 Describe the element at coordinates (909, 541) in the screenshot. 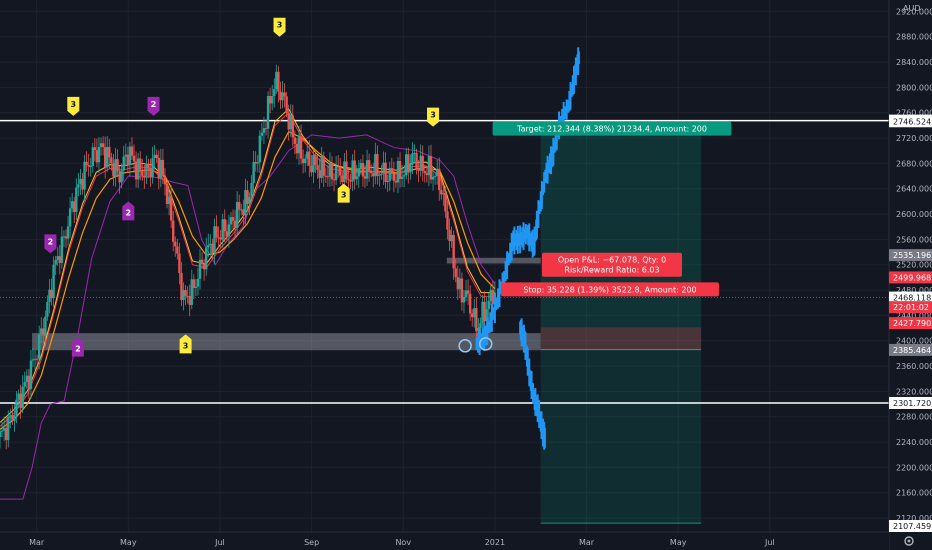

I see `gear-icon` at that location.